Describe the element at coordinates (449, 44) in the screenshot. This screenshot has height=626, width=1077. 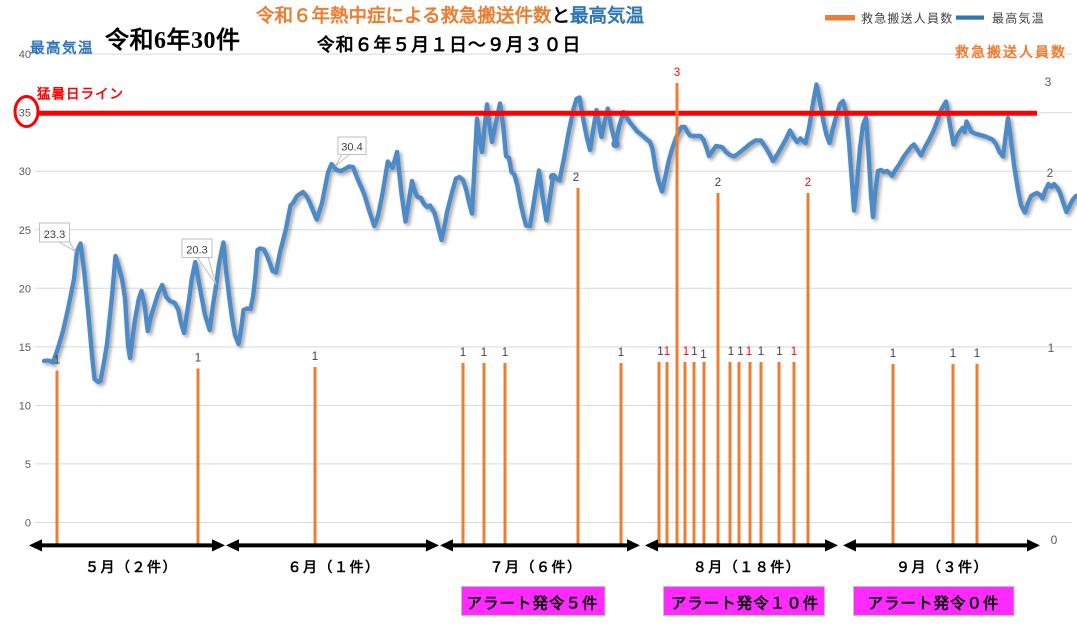
I see `svg-text: 令和６年５月１日～９月３０日` at that location.